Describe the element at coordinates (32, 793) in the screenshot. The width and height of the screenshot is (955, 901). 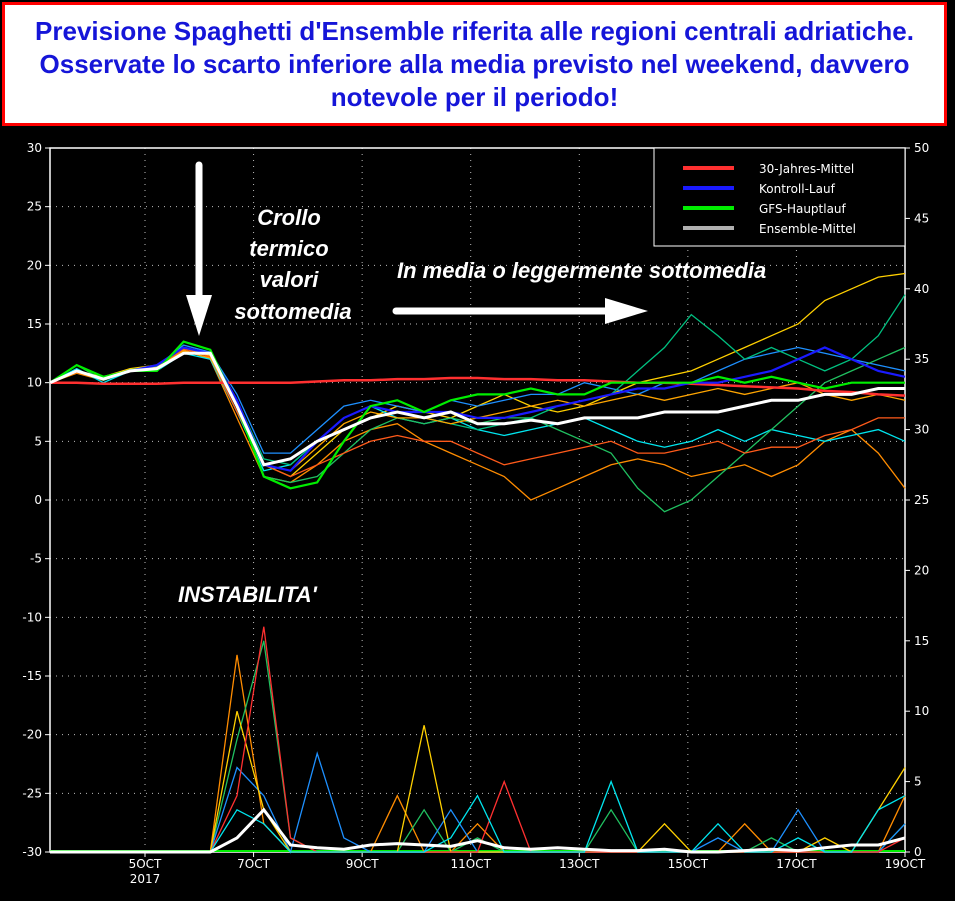
I see `y-left-tick-label: -25` at that location.